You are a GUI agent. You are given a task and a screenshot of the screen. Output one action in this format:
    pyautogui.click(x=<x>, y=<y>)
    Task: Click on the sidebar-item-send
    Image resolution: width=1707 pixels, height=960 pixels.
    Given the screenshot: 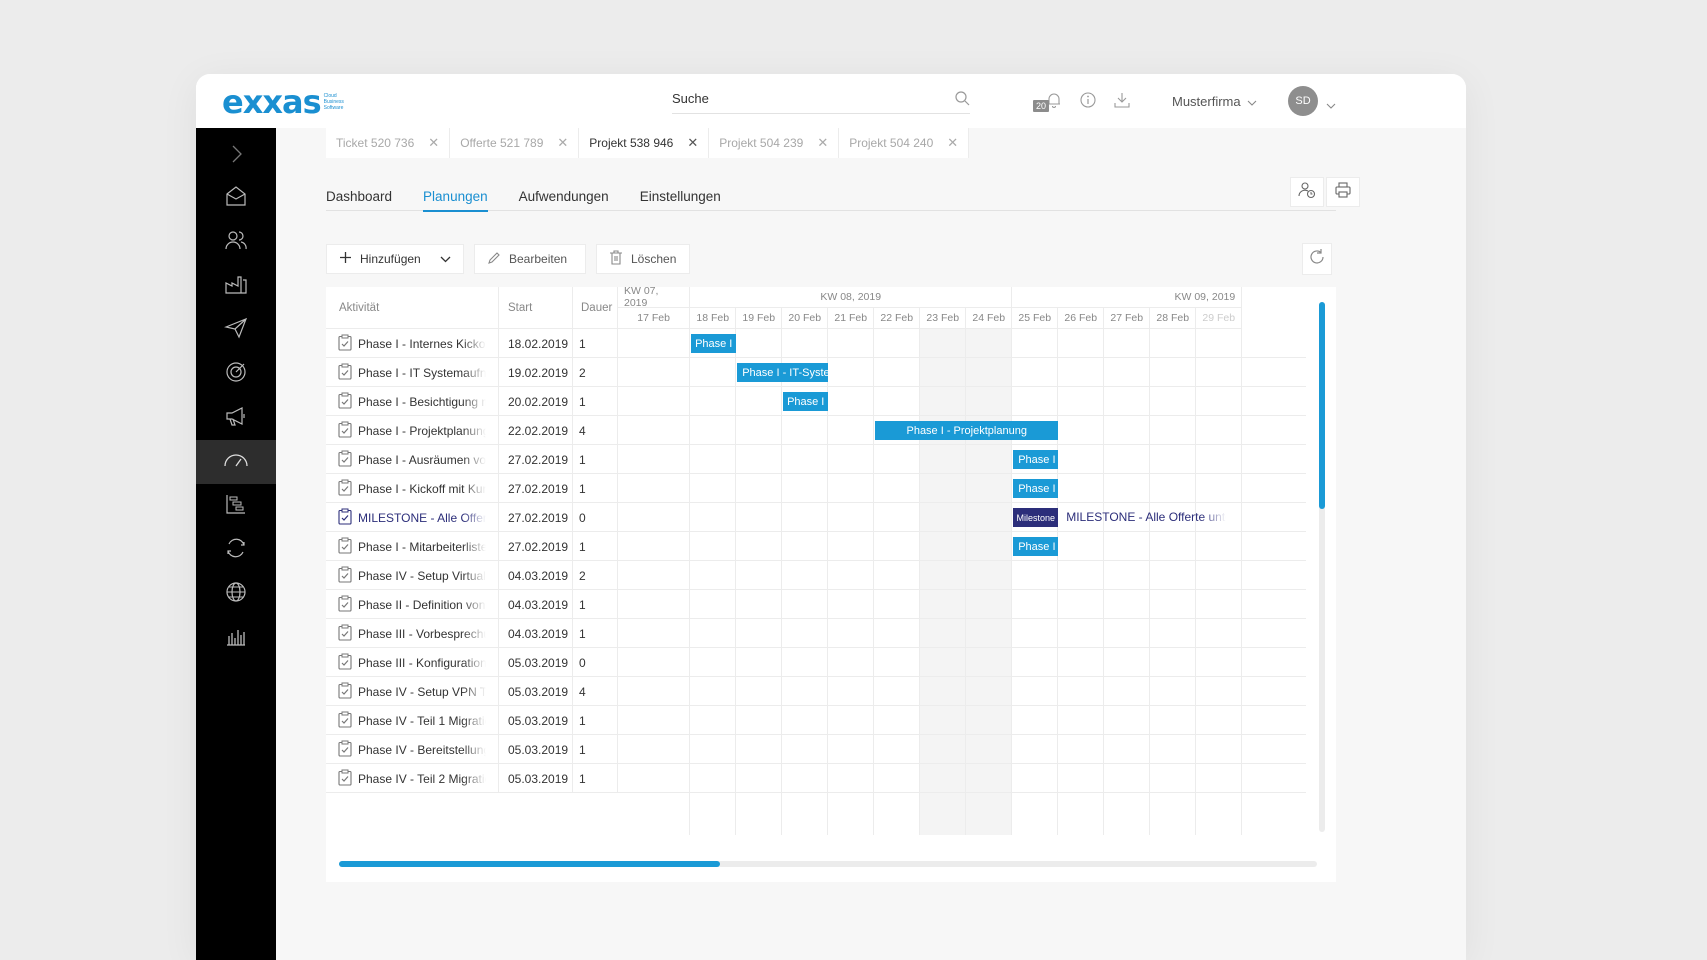 What is the action you would take?
    pyautogui.click(x=236, y=330)
    